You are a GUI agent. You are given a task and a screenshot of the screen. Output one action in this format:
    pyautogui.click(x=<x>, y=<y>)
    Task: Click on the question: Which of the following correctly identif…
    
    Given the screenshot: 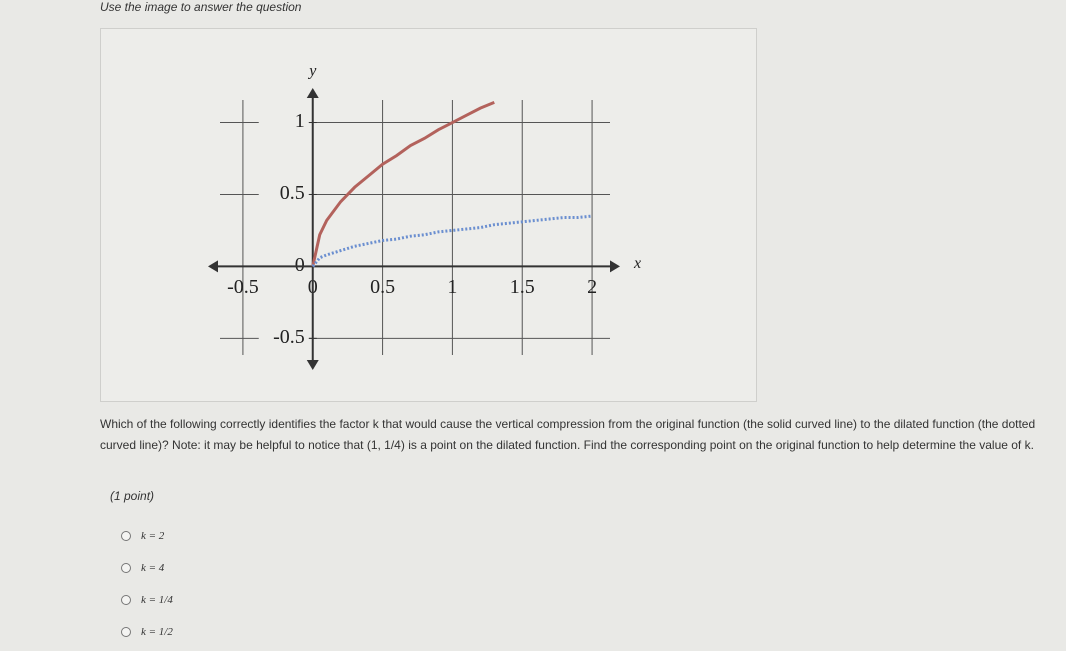 What is the action you would take?
    pyautogui.click(x=577, y=435)
    